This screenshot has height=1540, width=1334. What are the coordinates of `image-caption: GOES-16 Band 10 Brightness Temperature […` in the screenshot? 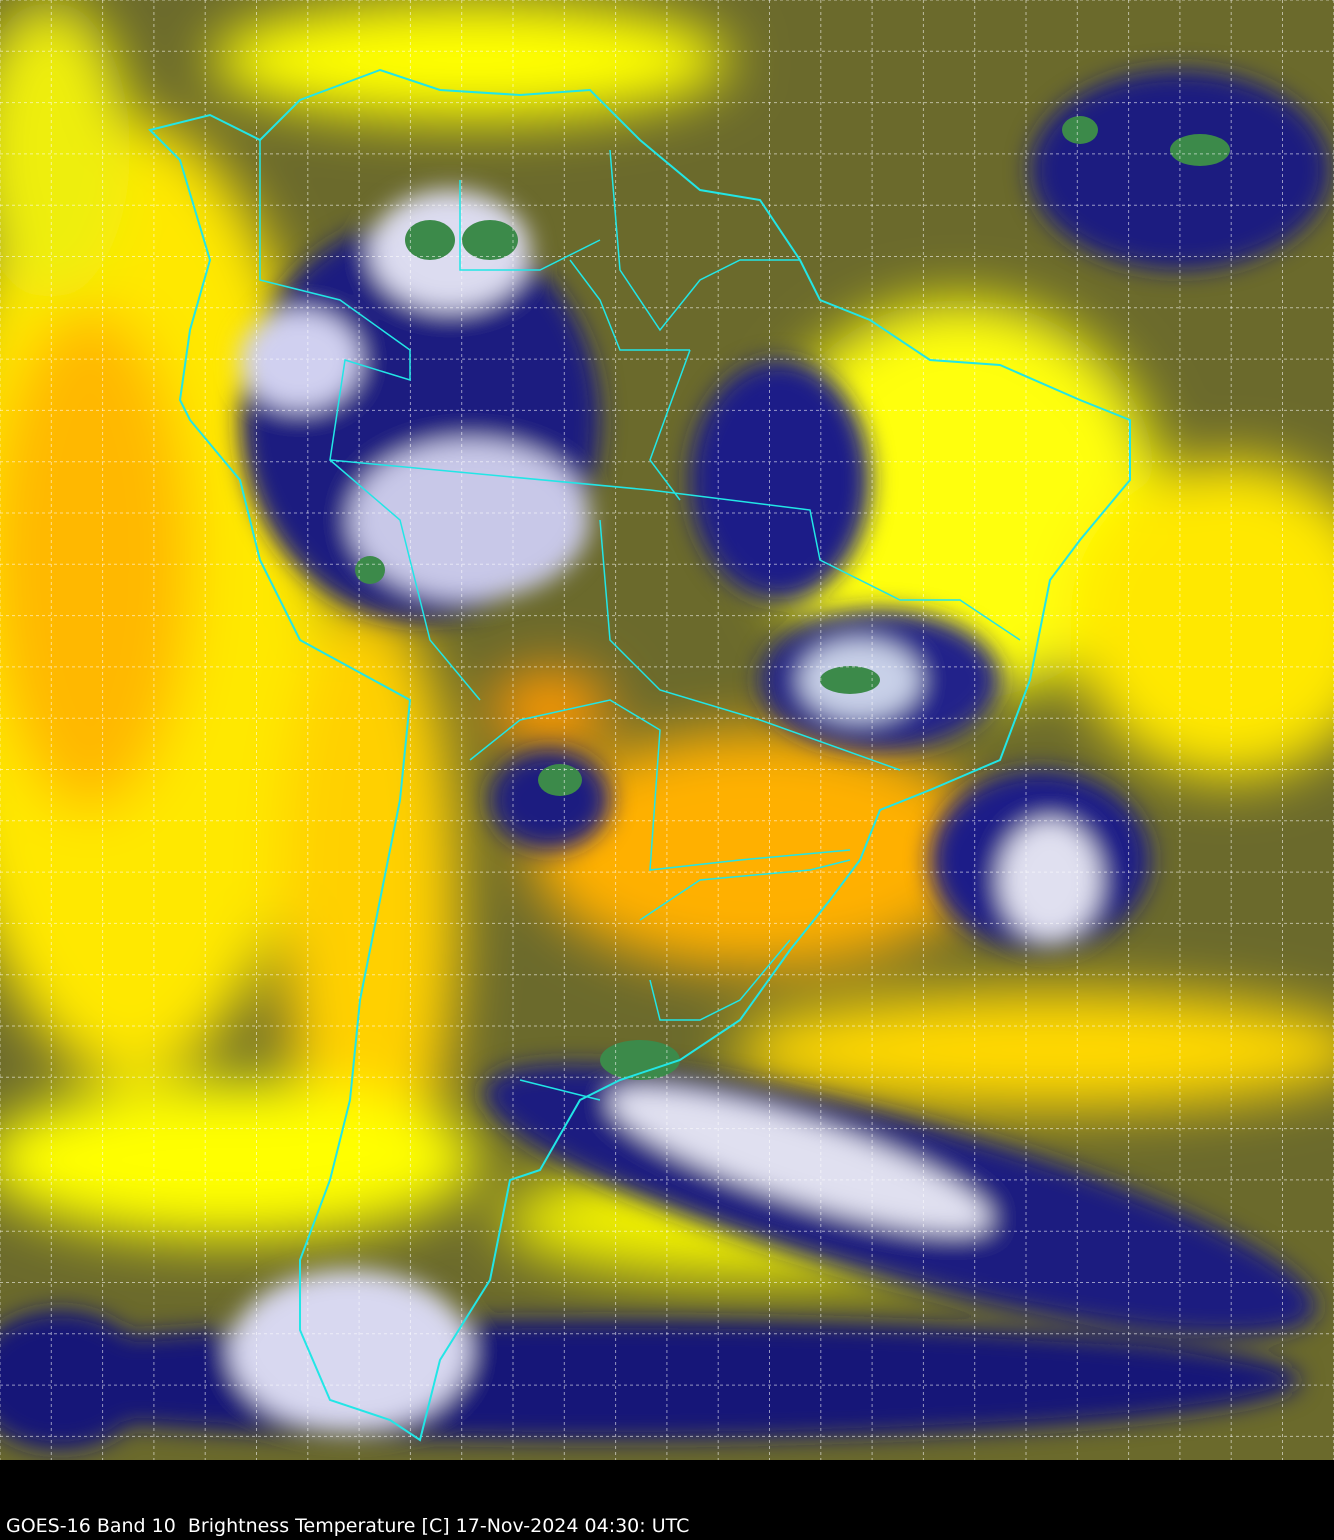 It's located at (348, 1526).